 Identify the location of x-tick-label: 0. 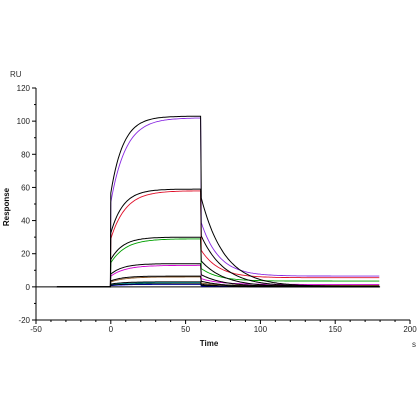
(111, 329).